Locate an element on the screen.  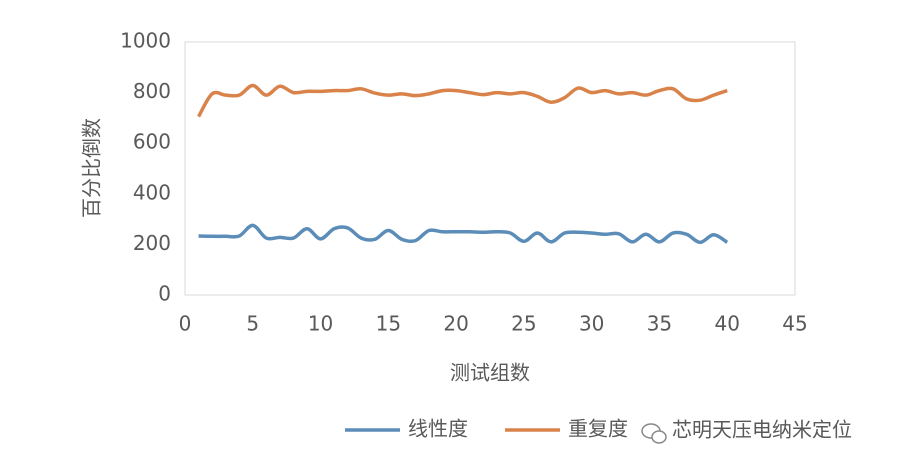
y-tick-label: 1000 is located at coordinates (145, 41).